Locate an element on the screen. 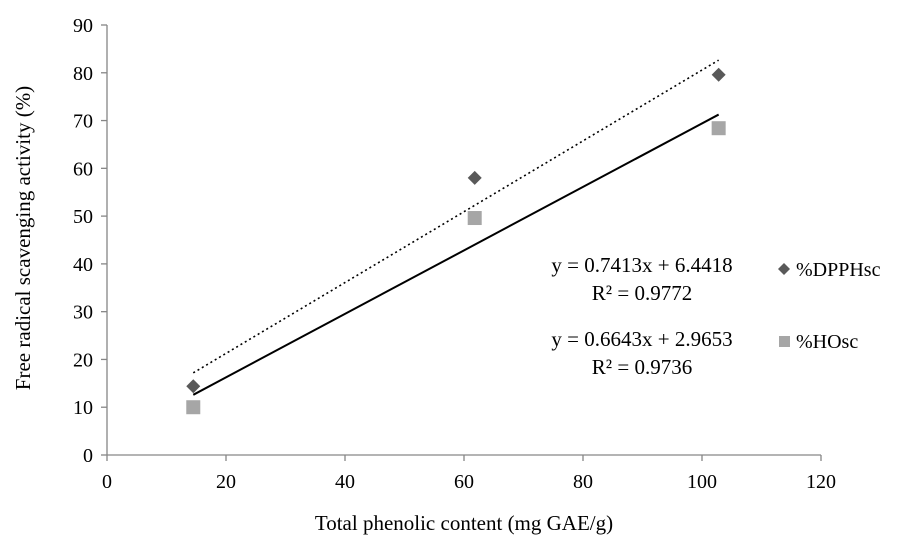  dpph-equation: y = 0.7413x + 6.4418 is located at coordinates (641, 265).